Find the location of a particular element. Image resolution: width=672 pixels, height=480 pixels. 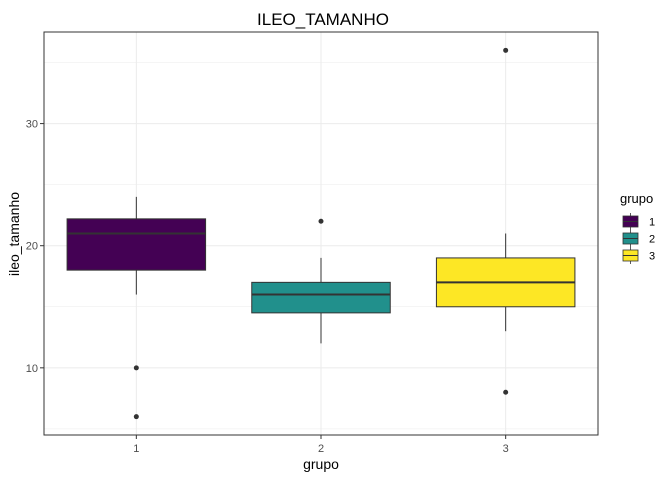

x-tick-label: 3 is located at coordinates (506, 449).